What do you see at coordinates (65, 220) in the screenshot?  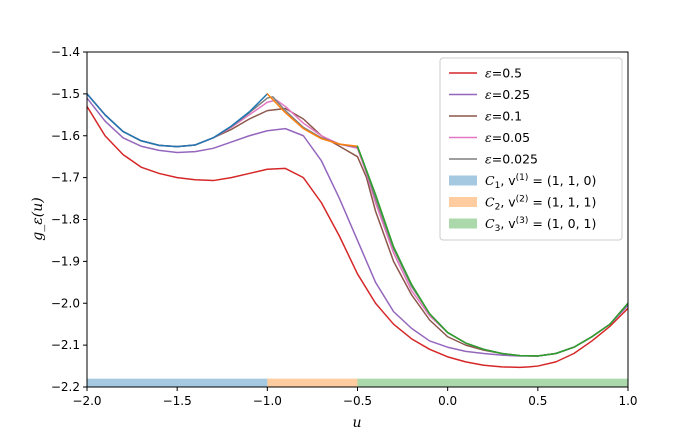 I see `y-tick-label: −1.8` at bounding box center [65, 220].